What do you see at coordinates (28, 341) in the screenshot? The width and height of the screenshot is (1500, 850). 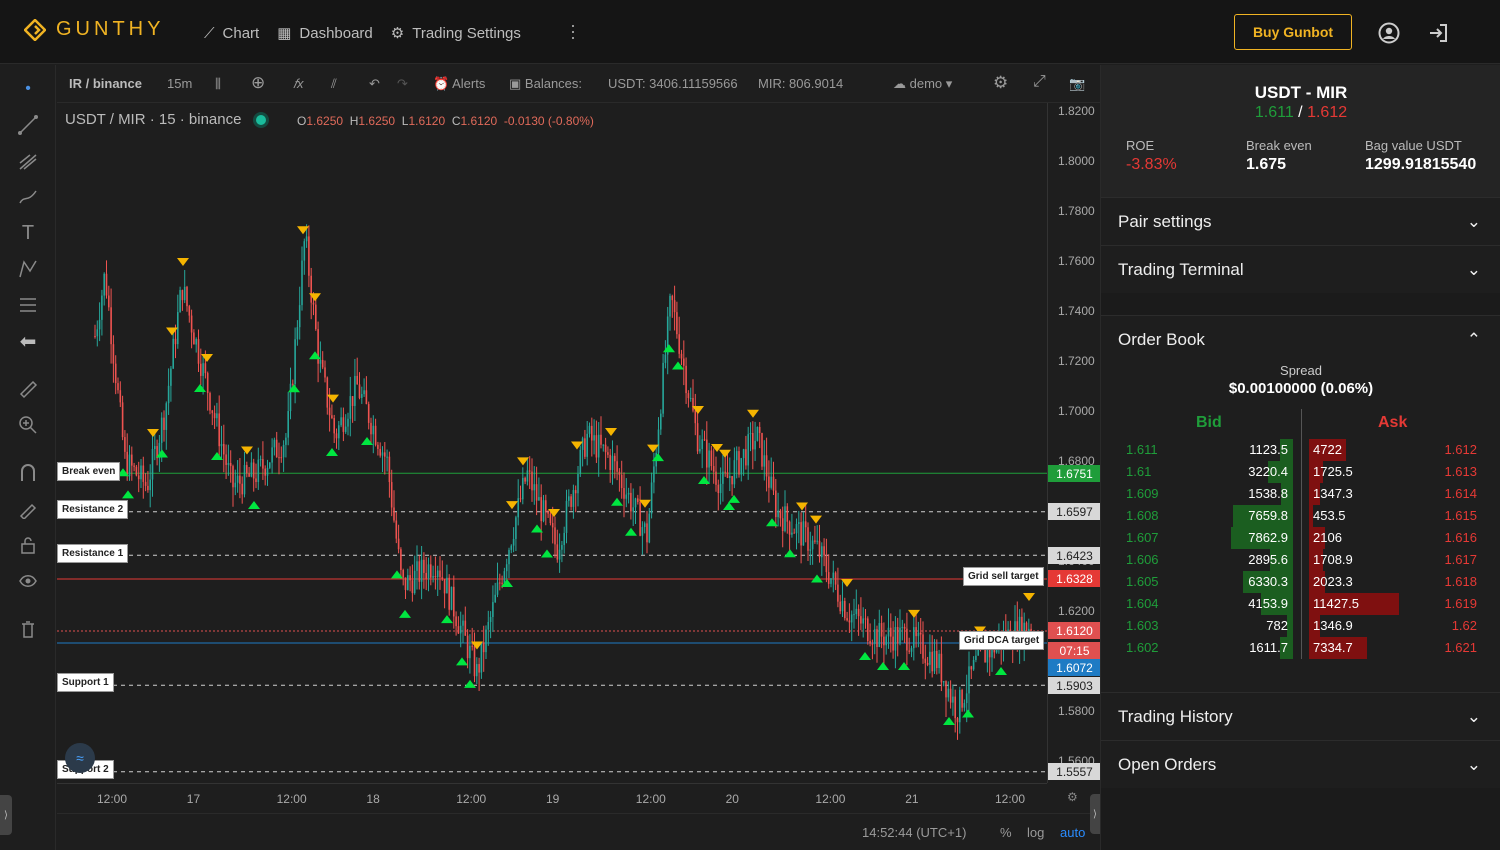 I see `back-arrow-icon: ⬅` at bounding box center [28, 341].